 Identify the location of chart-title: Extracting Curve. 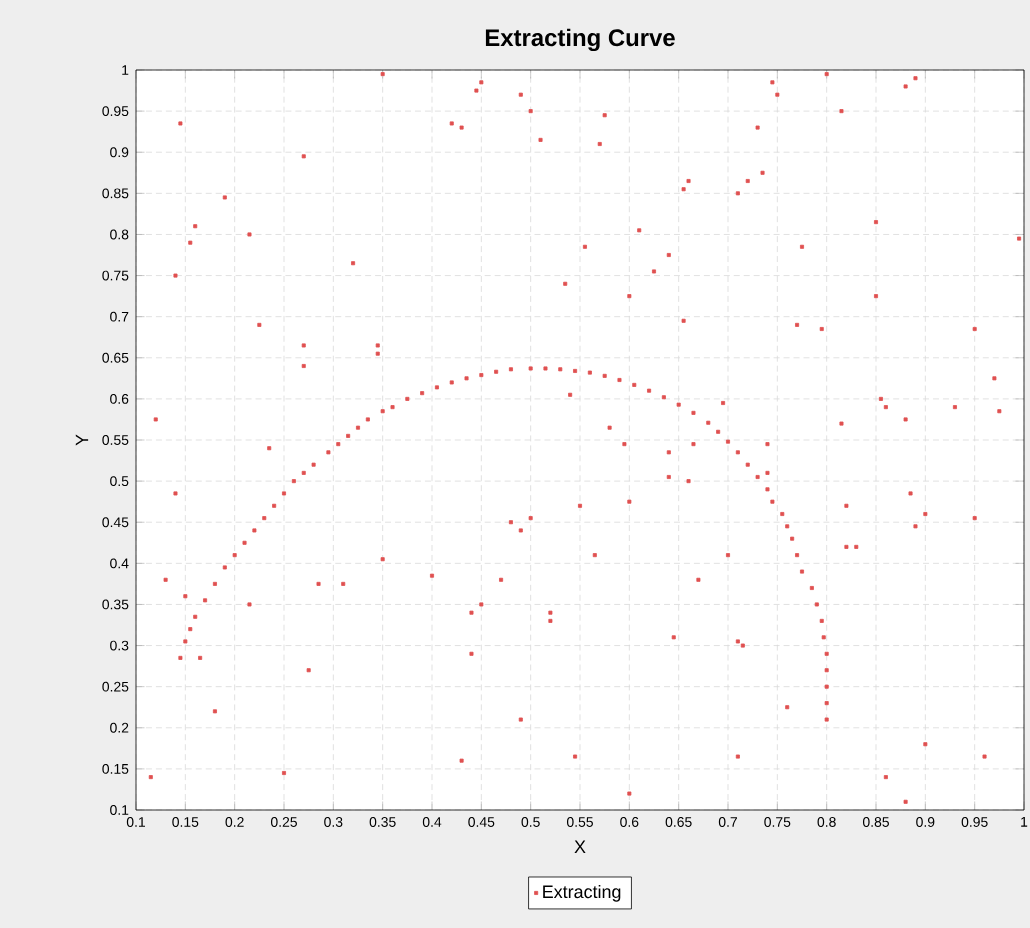
(580, 40).